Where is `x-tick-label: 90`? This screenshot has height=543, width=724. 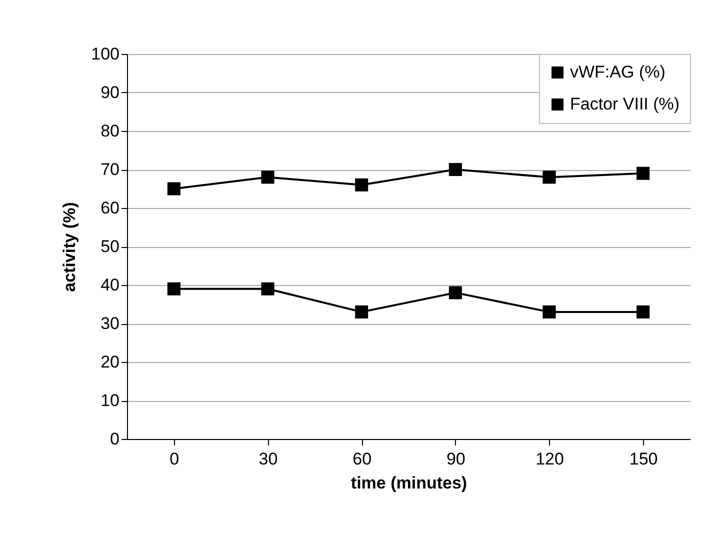
x-tick-label: 90 is located at coordinates (456, 459).